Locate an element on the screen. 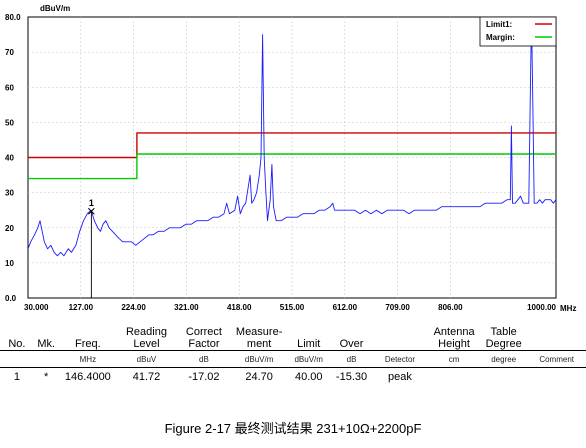  margin-line is located at coordinates (292, 166).